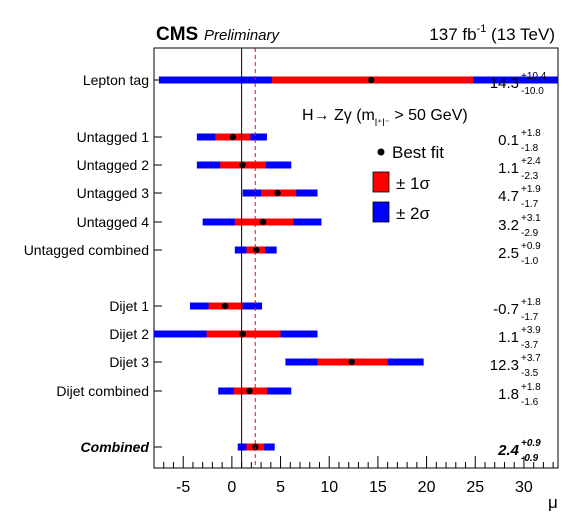  What do you see at coordinates (382, 123) in the screenshot?
I see `legend-process-sub: l⁺l⁻` at bounding box center [382, 123].